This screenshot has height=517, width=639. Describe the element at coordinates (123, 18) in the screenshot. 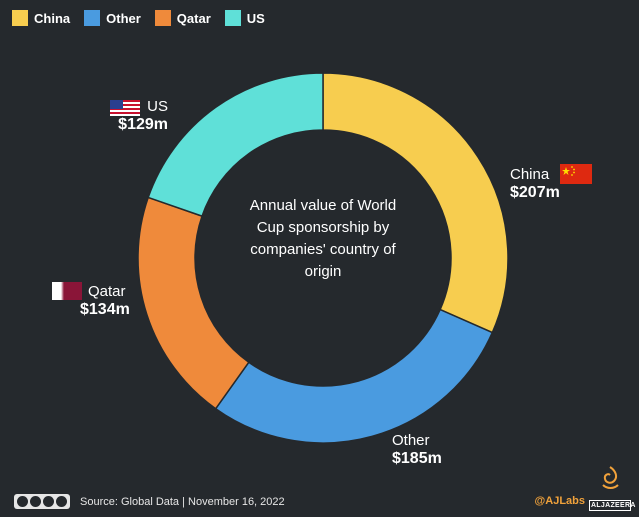

I see `legend-label-other: Other` at that location.